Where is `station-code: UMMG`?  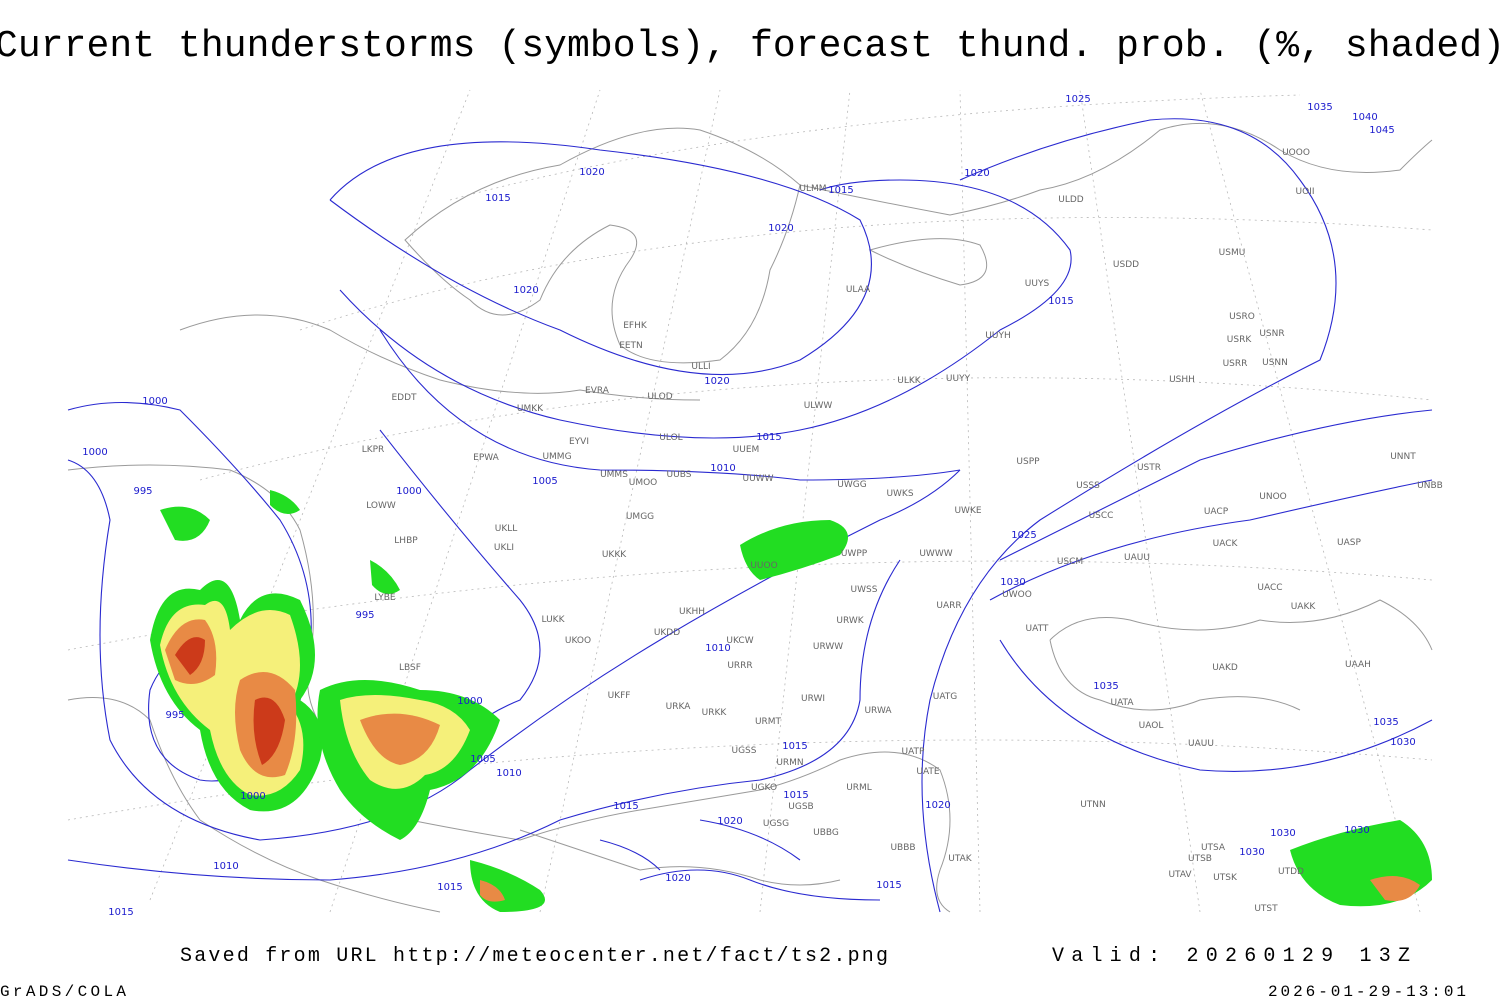 station-code: UMMG is located at coordinates (556, 457).